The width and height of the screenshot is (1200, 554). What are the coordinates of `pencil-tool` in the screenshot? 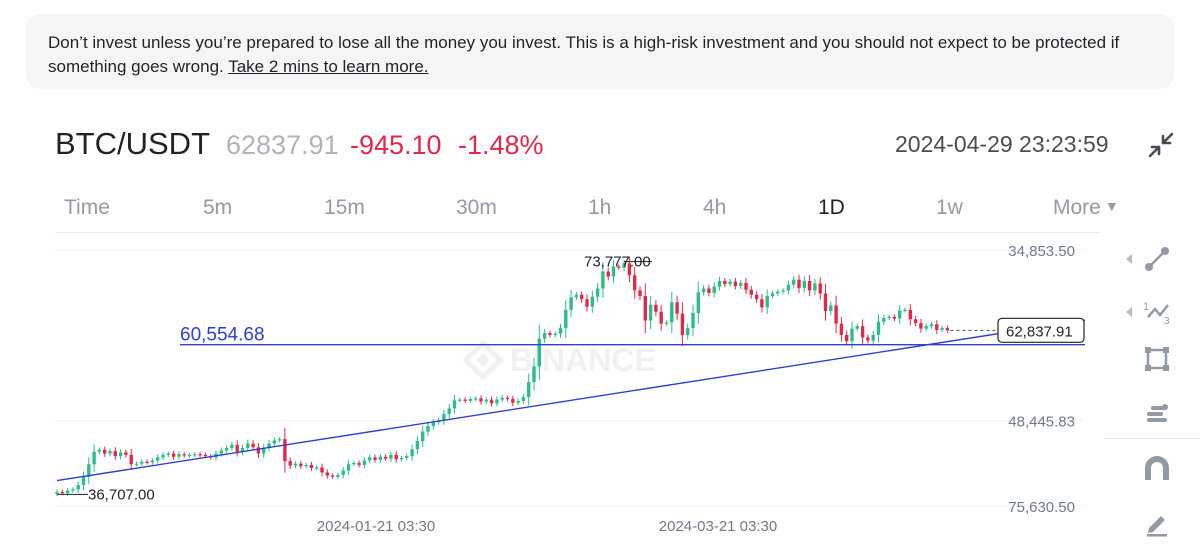 It's located at (1155, 524).